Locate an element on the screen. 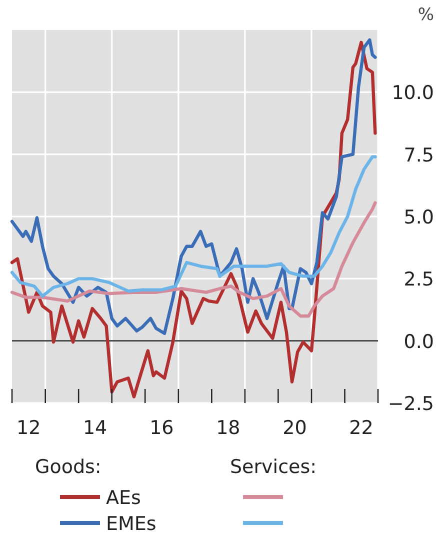 The width and height of the screenshot is (437, 536). text: Services: is located at coordinates (273, 467).